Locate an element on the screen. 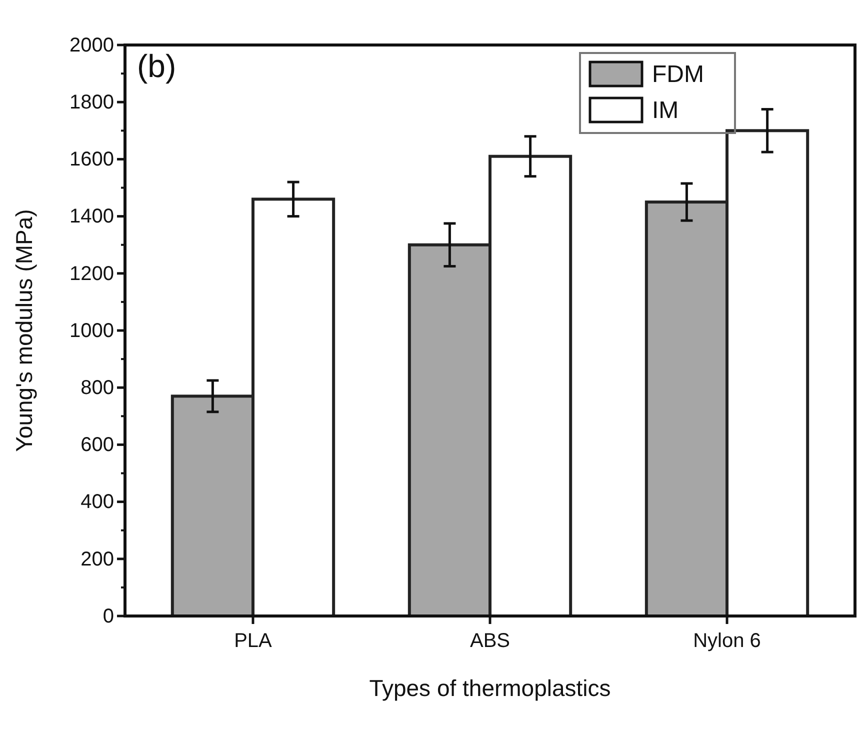 This screenshot has width=867, height=741. y-tick-label: 800 is located at coordinates (97, 388).